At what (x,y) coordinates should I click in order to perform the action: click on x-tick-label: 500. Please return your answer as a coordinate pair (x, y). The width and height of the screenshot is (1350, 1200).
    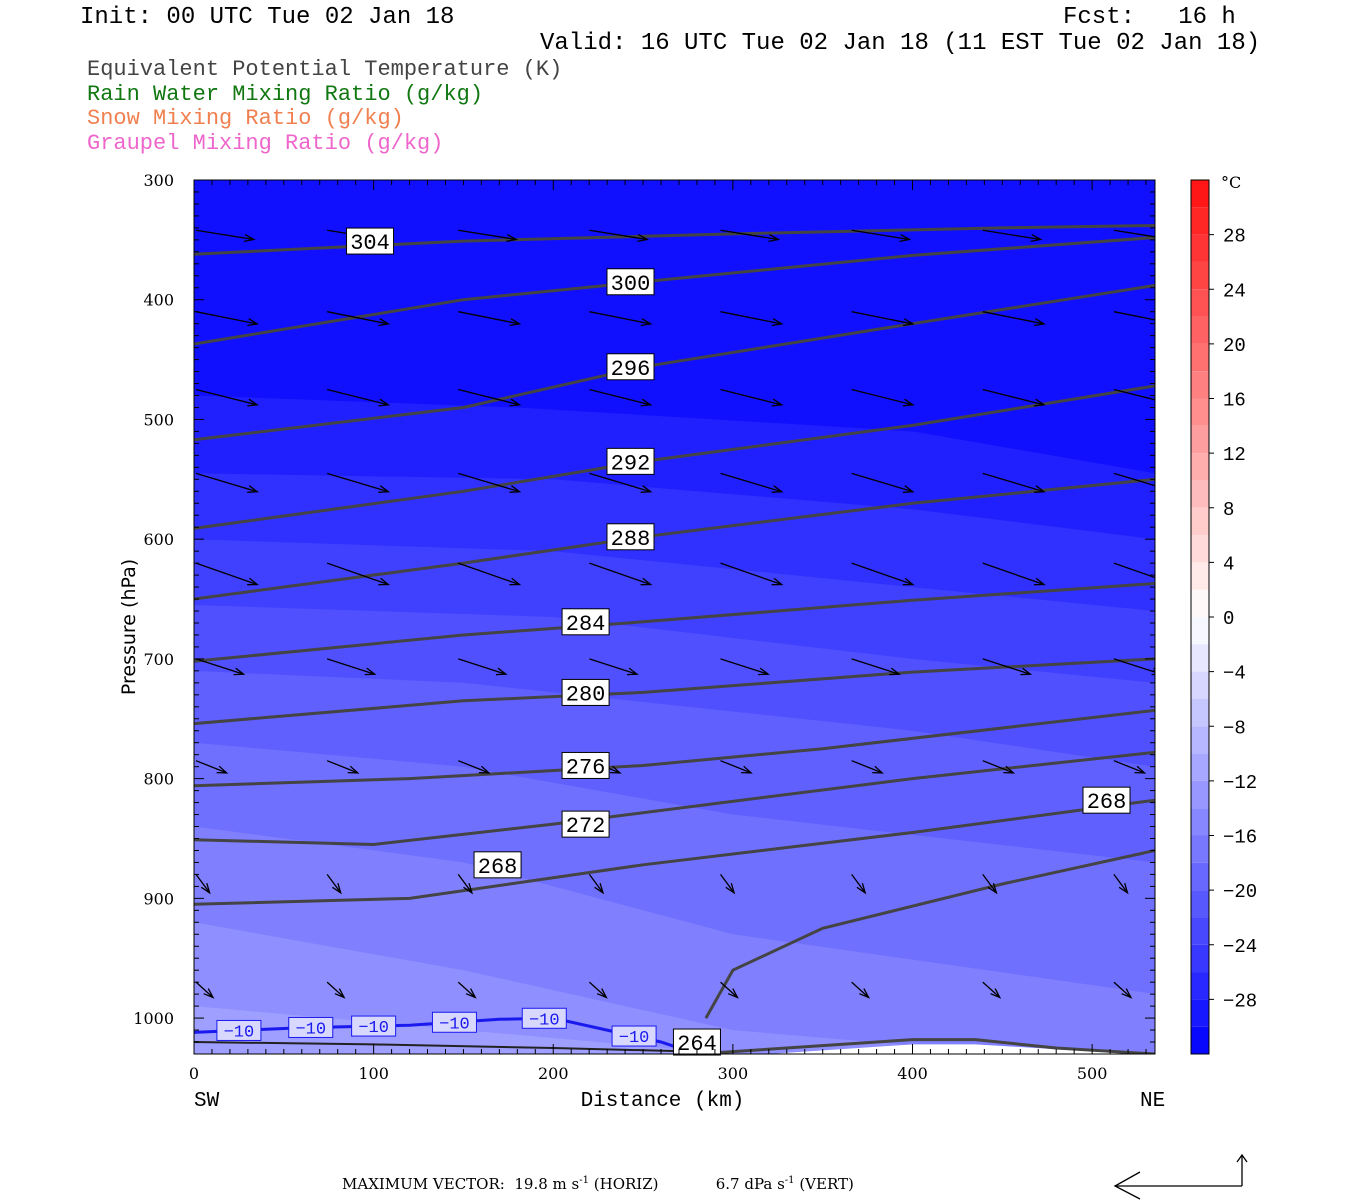
    Looking at the image, I should click on (1092, 1073).